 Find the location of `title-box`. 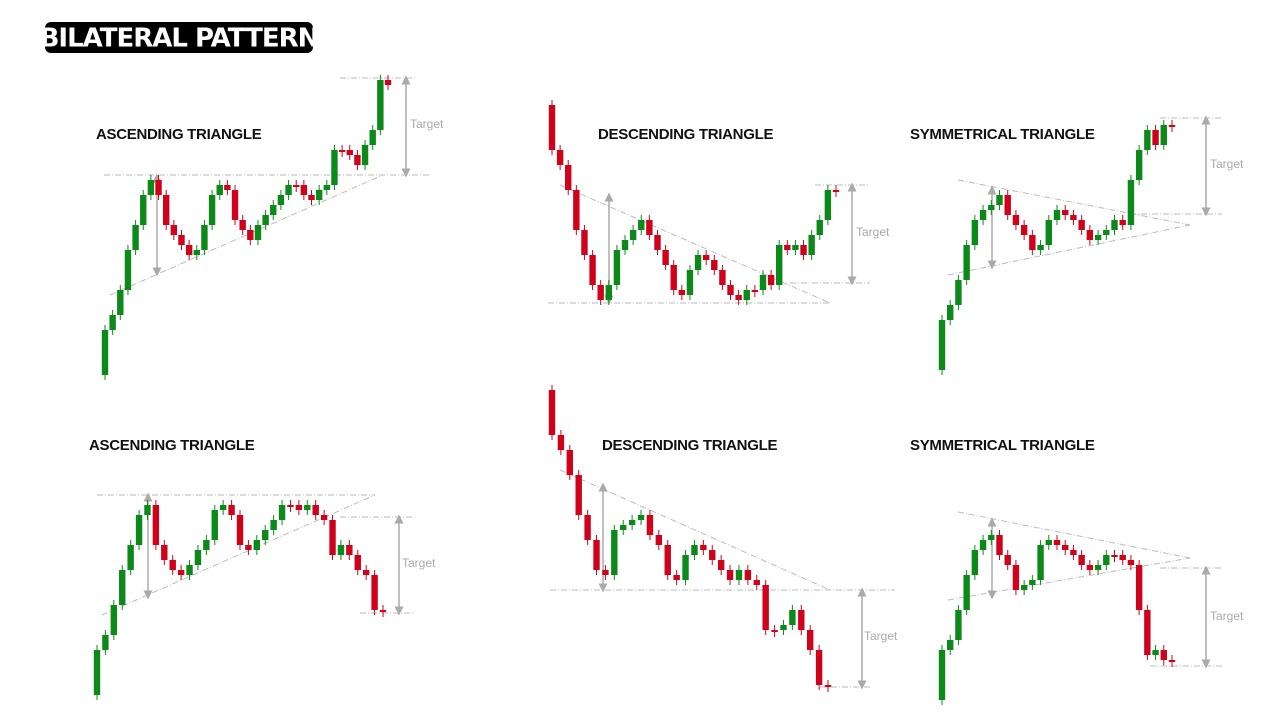

title-box is located at coordinates (179, 37).